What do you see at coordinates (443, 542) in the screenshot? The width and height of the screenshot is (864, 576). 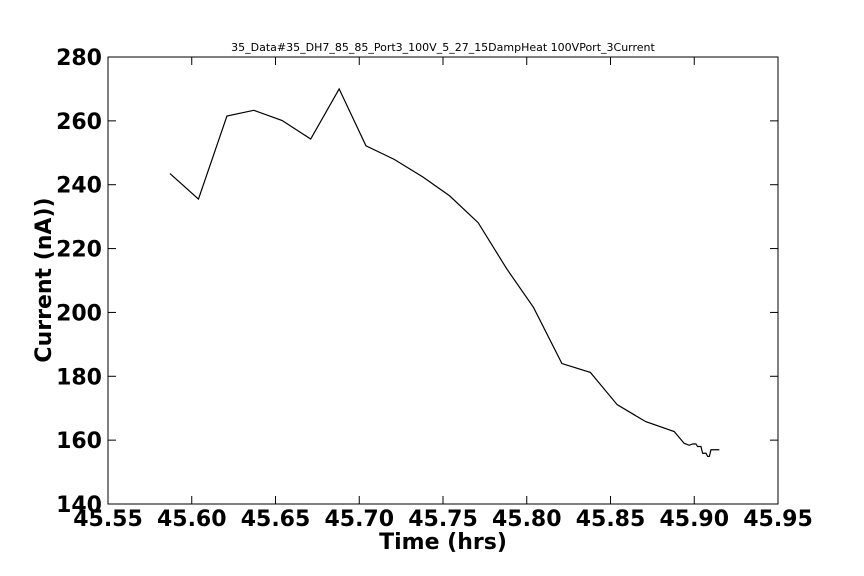 I see `x-axis-label: Time (hrs)` at bounding box center [443, 542].